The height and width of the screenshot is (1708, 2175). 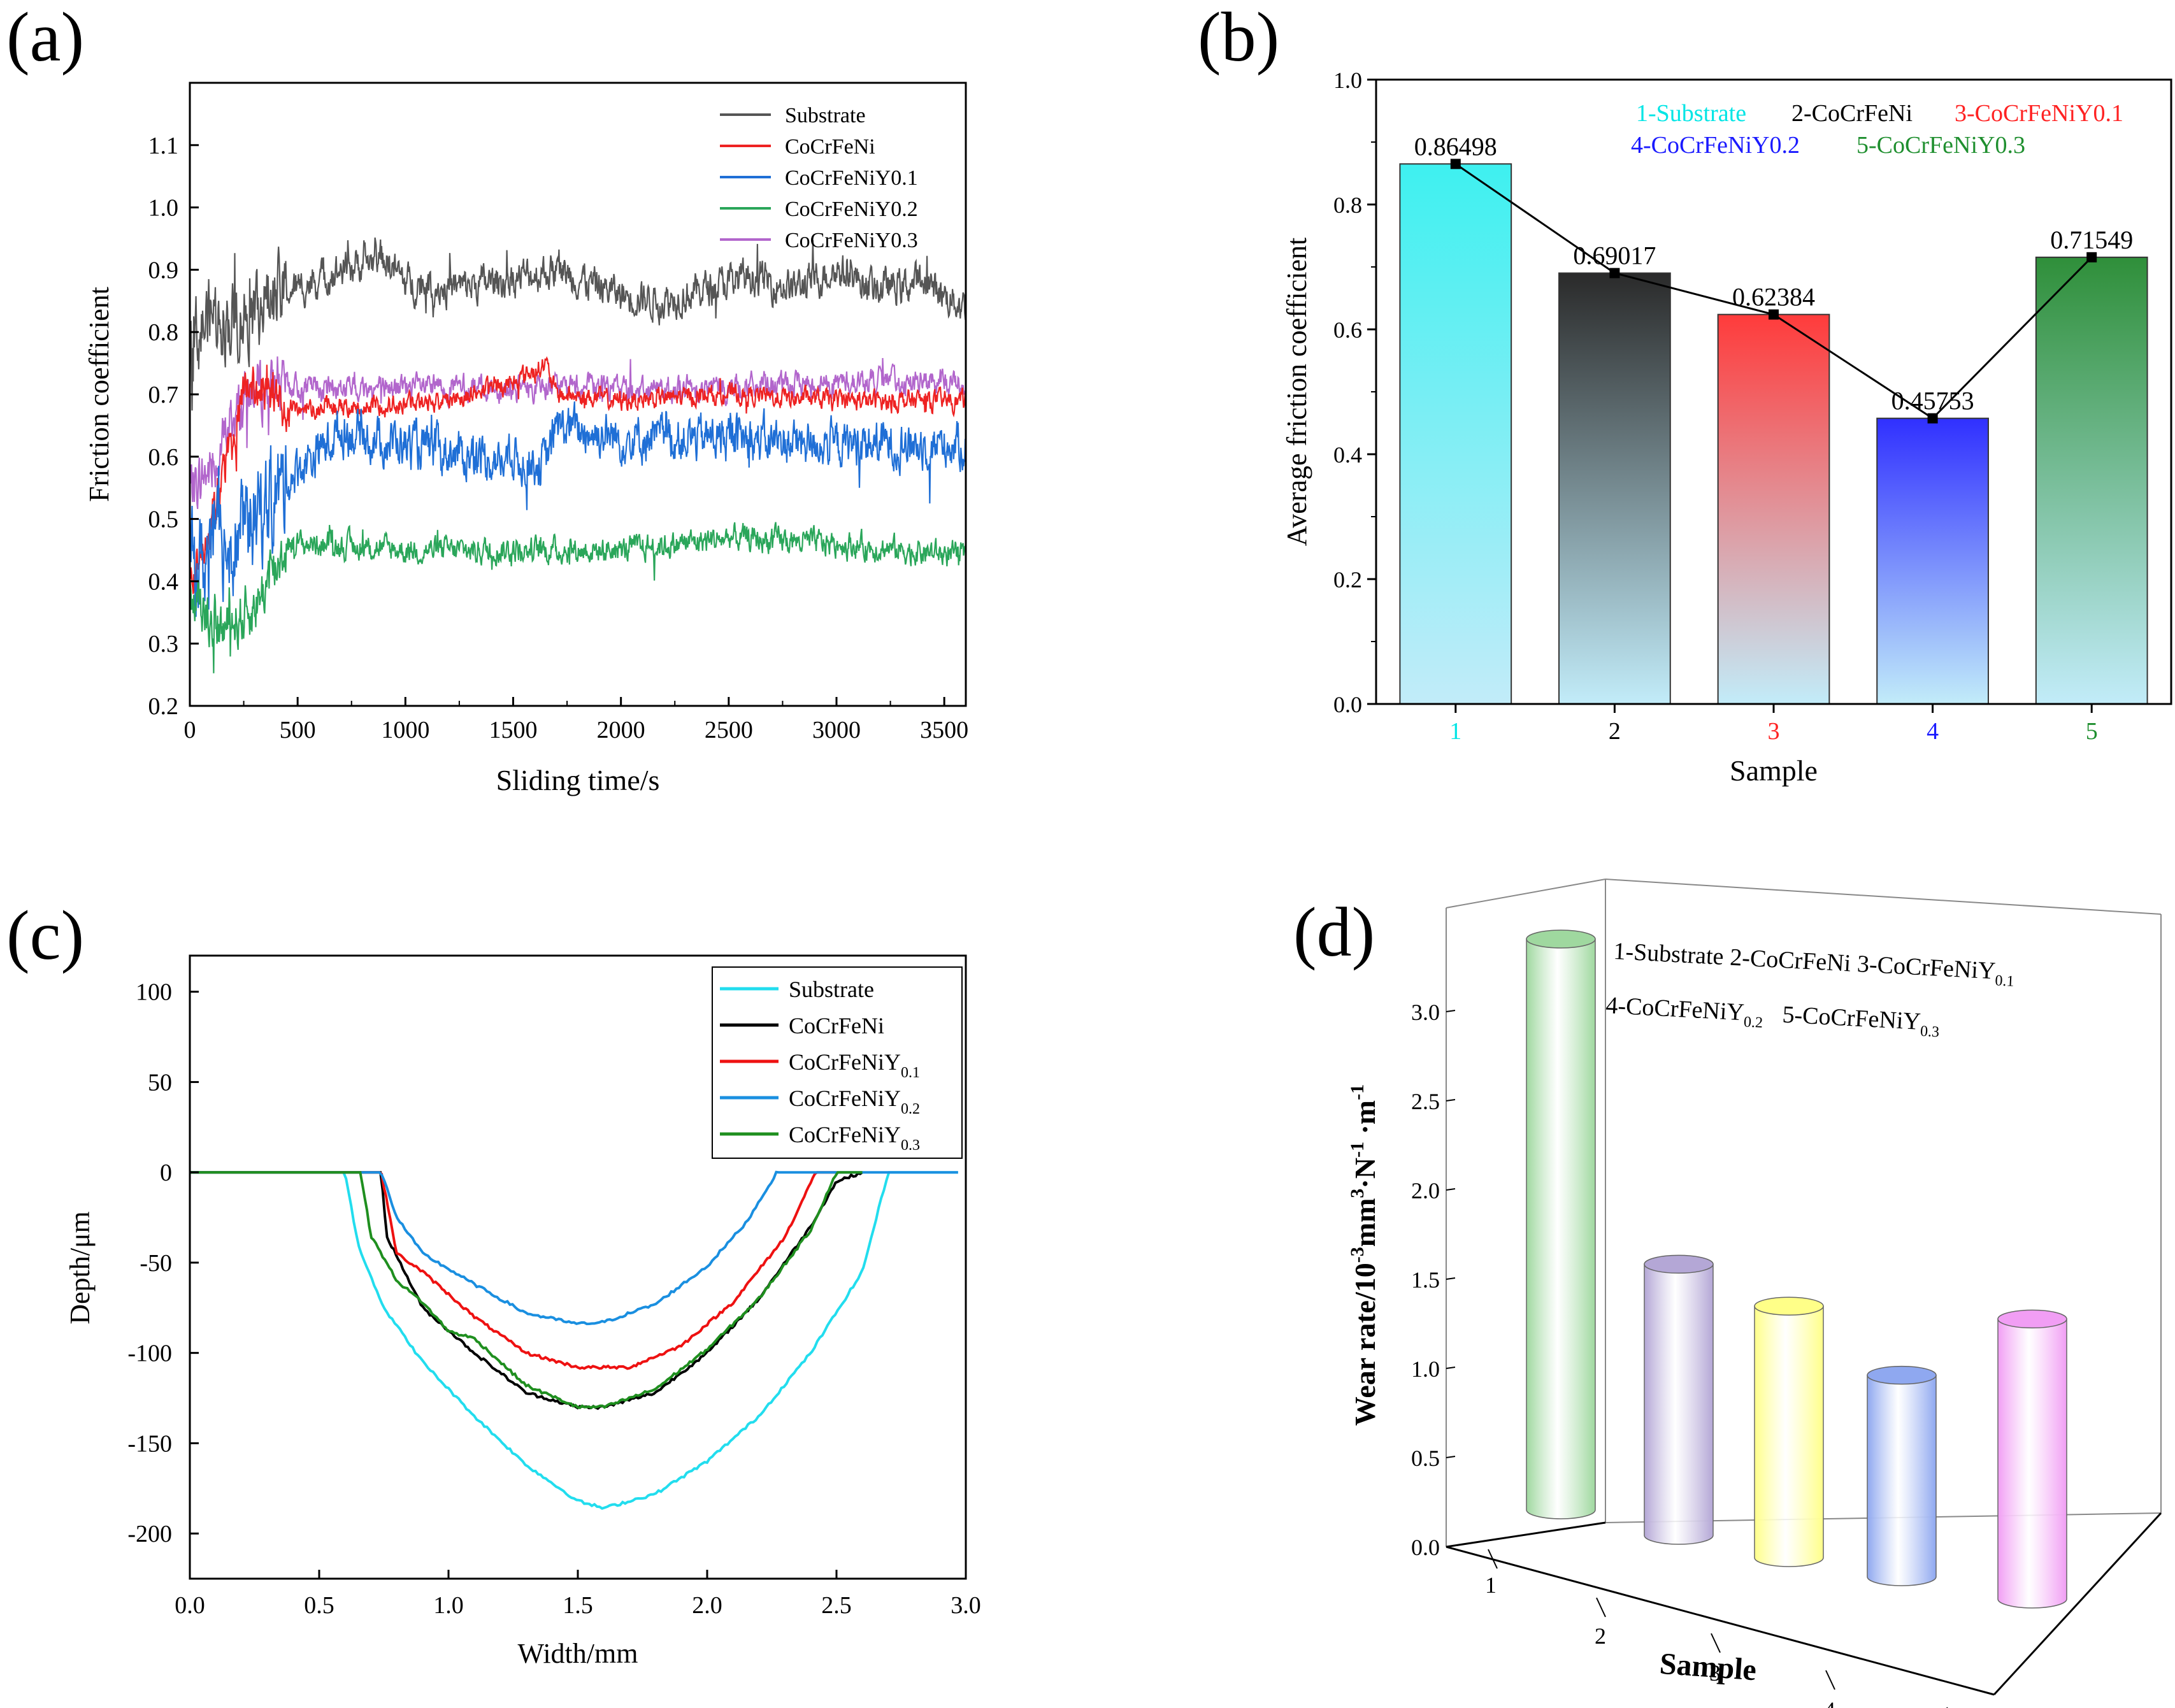 What do you see at coordinates (1365, 1121) in the screenshot?
I see `panel-d-ylabel-part-d: ·m` at bounding box center [1365, 1121].